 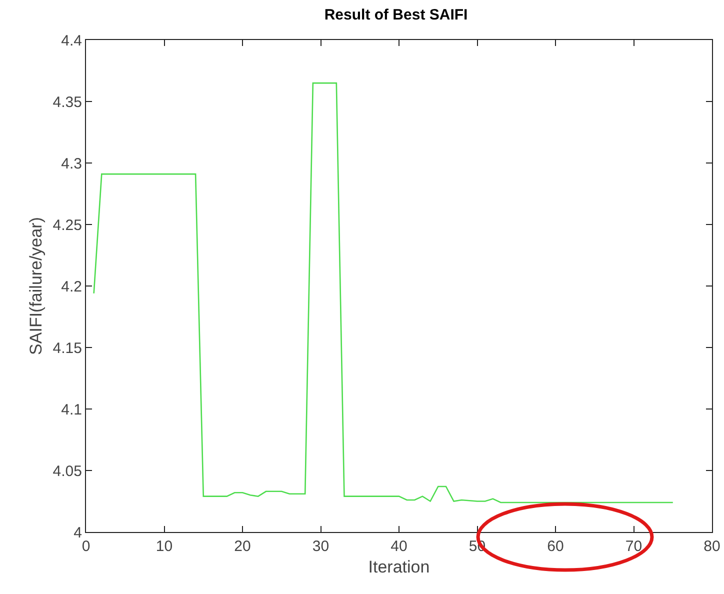 What do you see at coordinates (399, 546) in the screenshot?
I see `x-tick-label: 40` at bounding box center [399, 546].